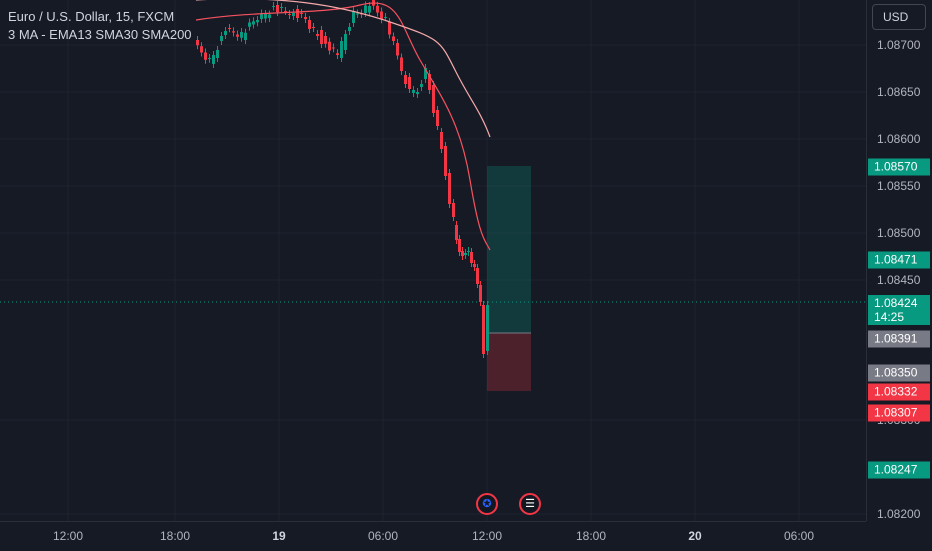  I want to click on price-tag-value: 1.08307, so click(896, 412).